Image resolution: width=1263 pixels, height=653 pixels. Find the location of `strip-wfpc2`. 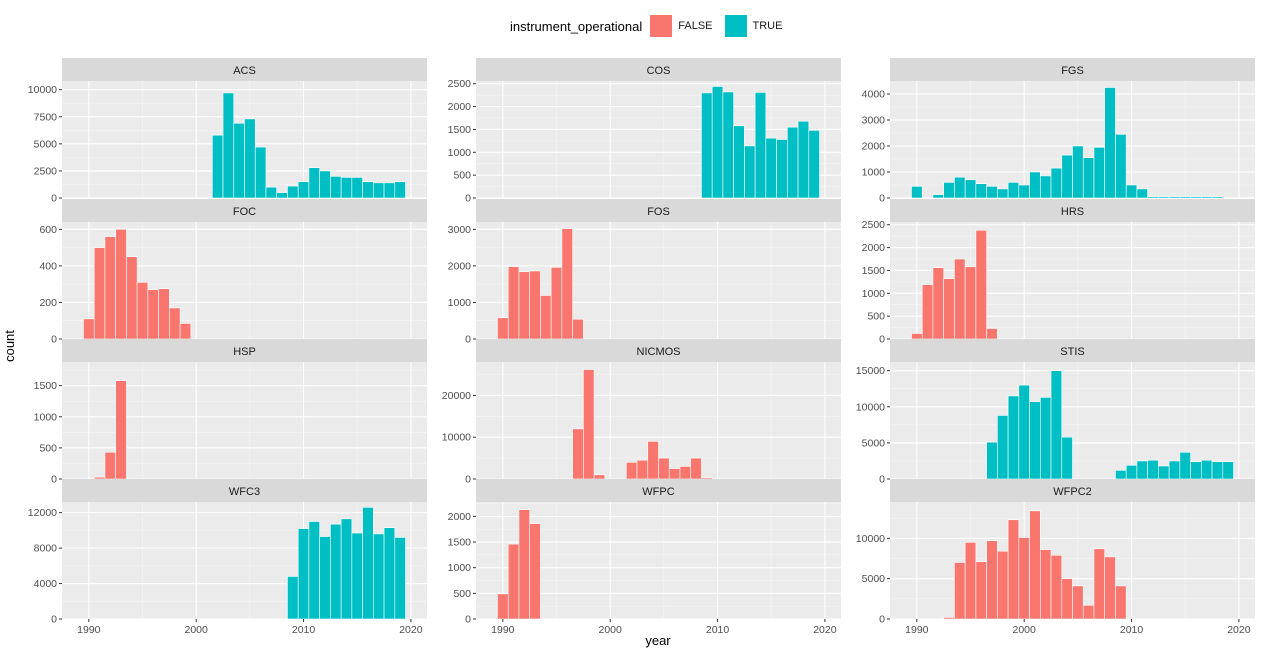

strip-wfpc2 is located at coordinates (1072, 490).